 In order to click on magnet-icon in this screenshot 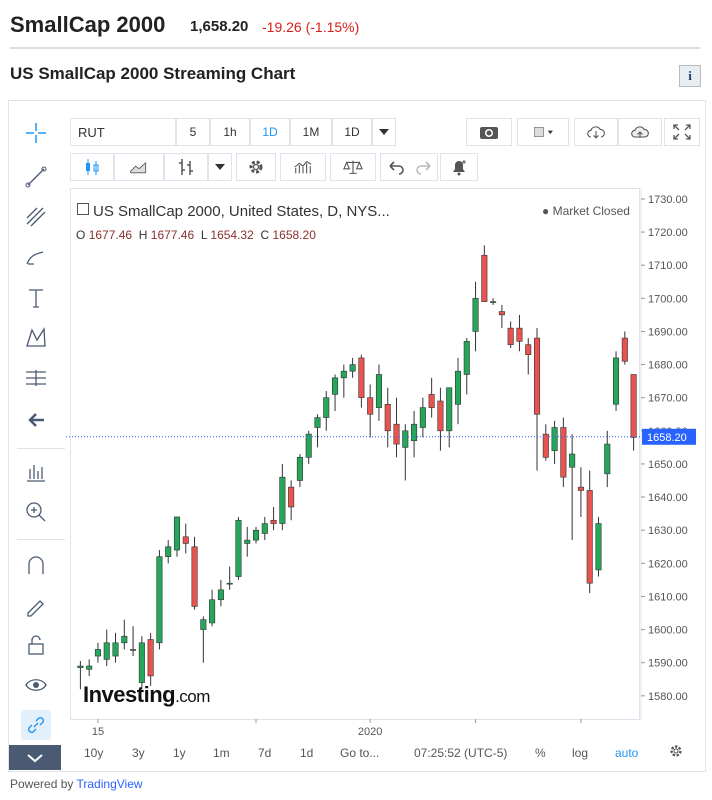, I will do `click(36, 565)`.